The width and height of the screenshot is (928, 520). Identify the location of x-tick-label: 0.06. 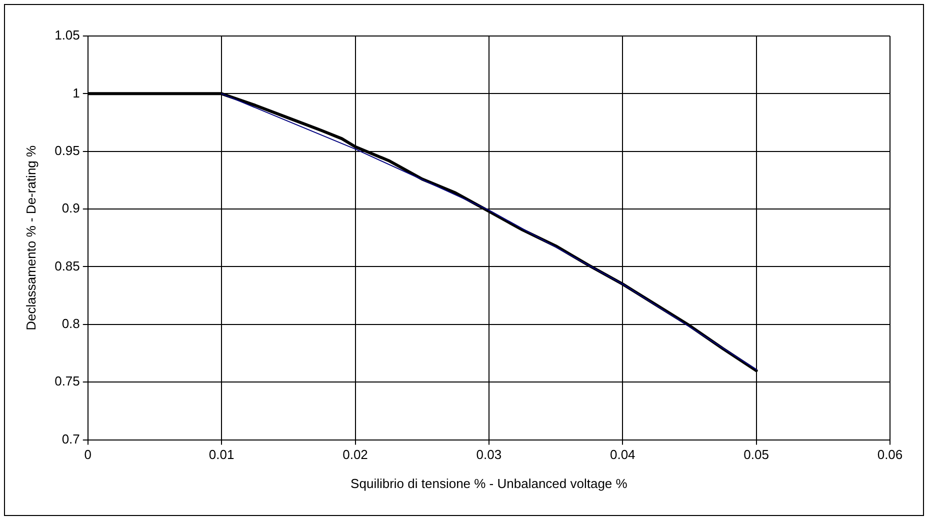
(890, 454).